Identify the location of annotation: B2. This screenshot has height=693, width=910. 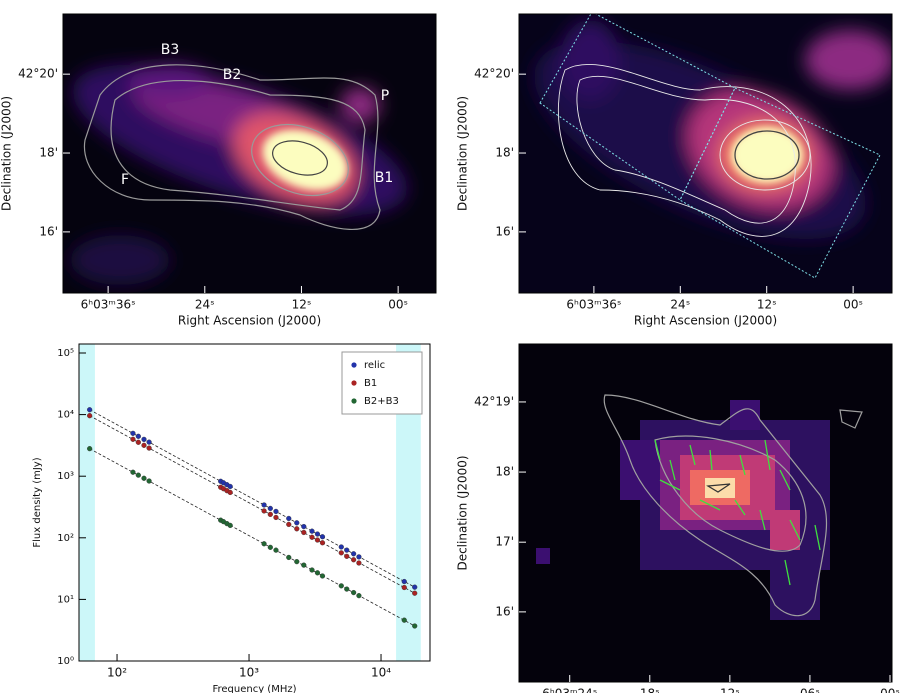
(232, 75).